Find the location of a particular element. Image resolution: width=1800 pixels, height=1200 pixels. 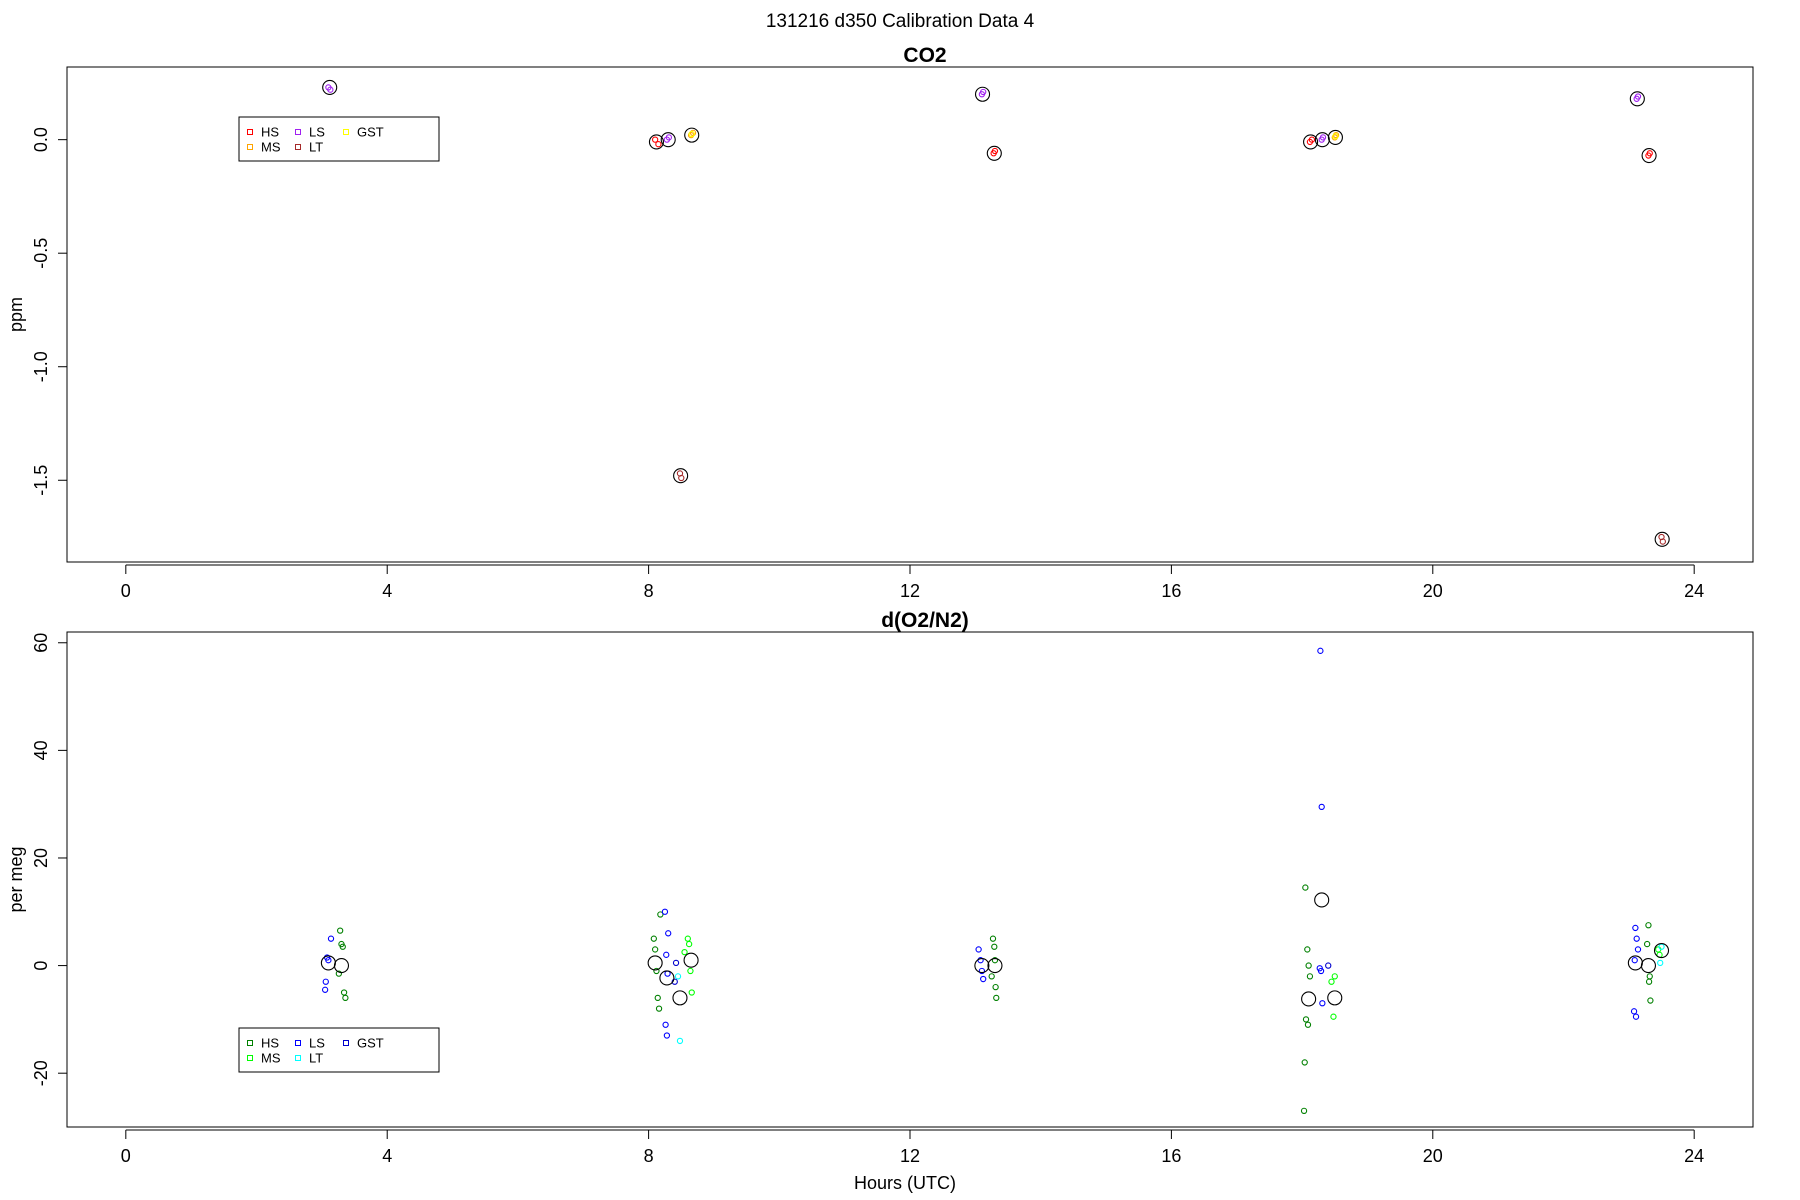

legend-label-ms: MS is located at coordinates (271, 1058).